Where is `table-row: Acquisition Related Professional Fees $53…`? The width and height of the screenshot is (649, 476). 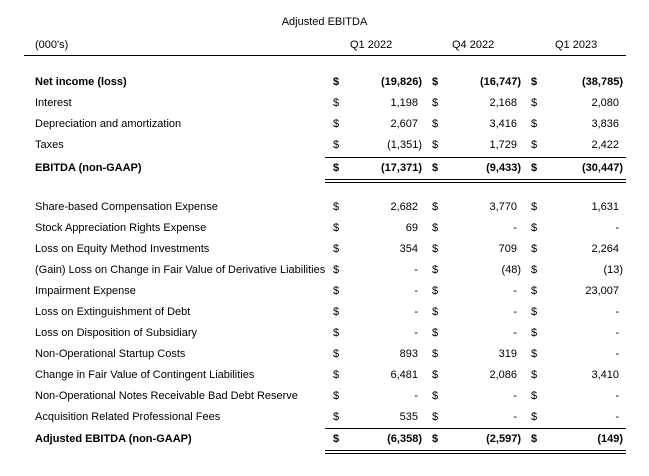 table-row: Acquisition Related Professional Fees $53… is located at coordinates (324, 417).